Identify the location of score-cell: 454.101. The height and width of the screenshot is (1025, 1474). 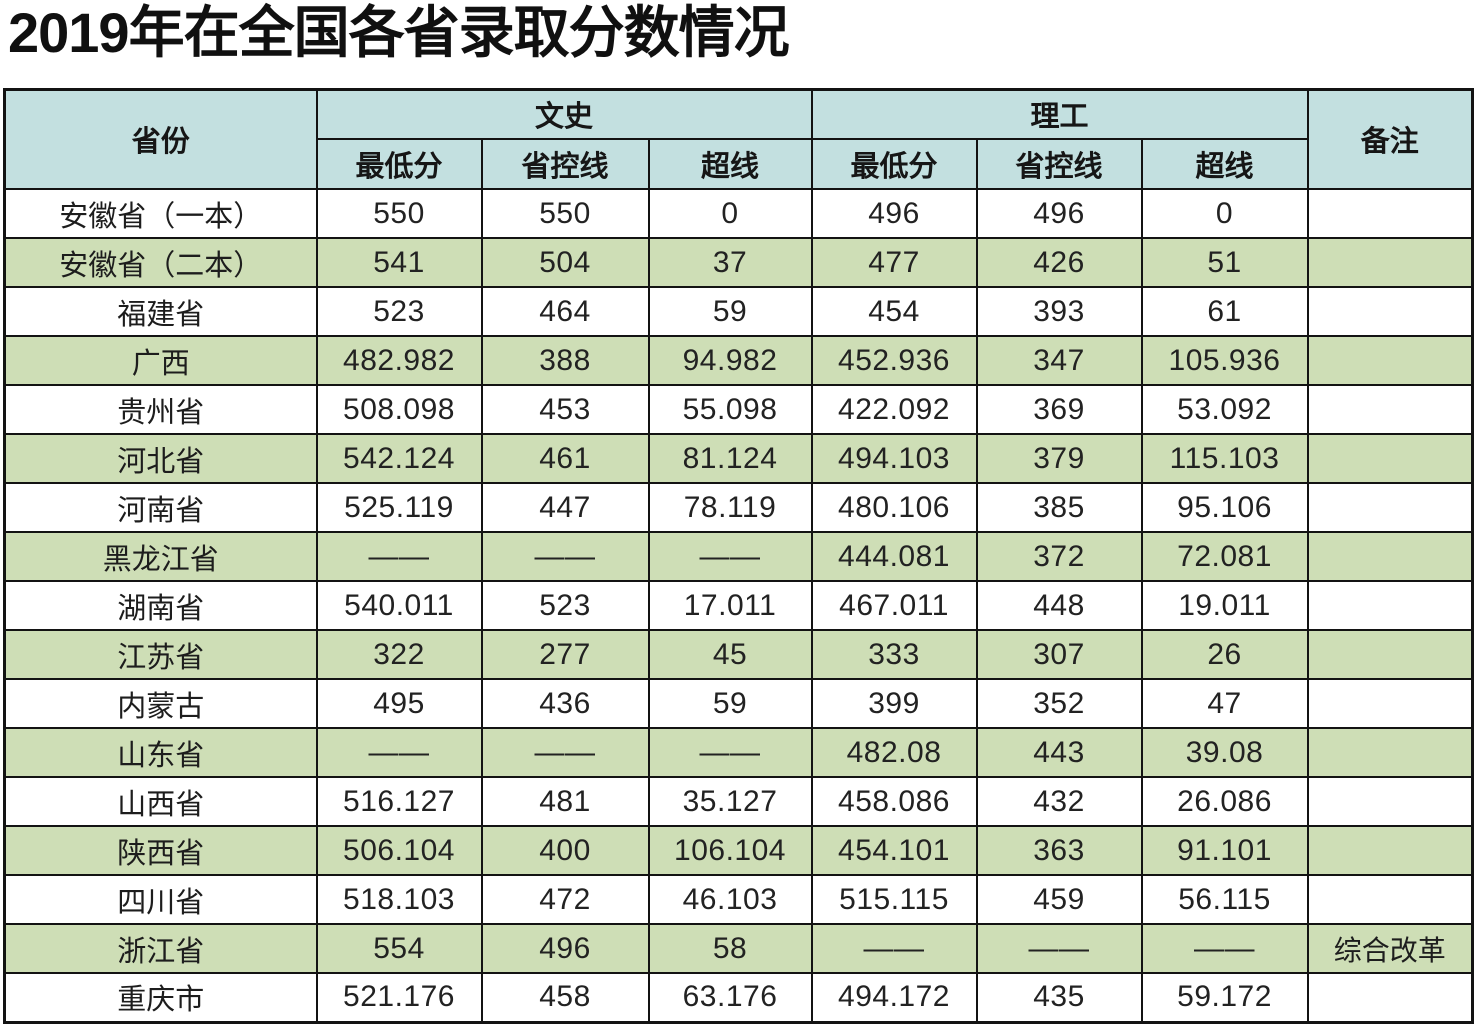
(894, 851).